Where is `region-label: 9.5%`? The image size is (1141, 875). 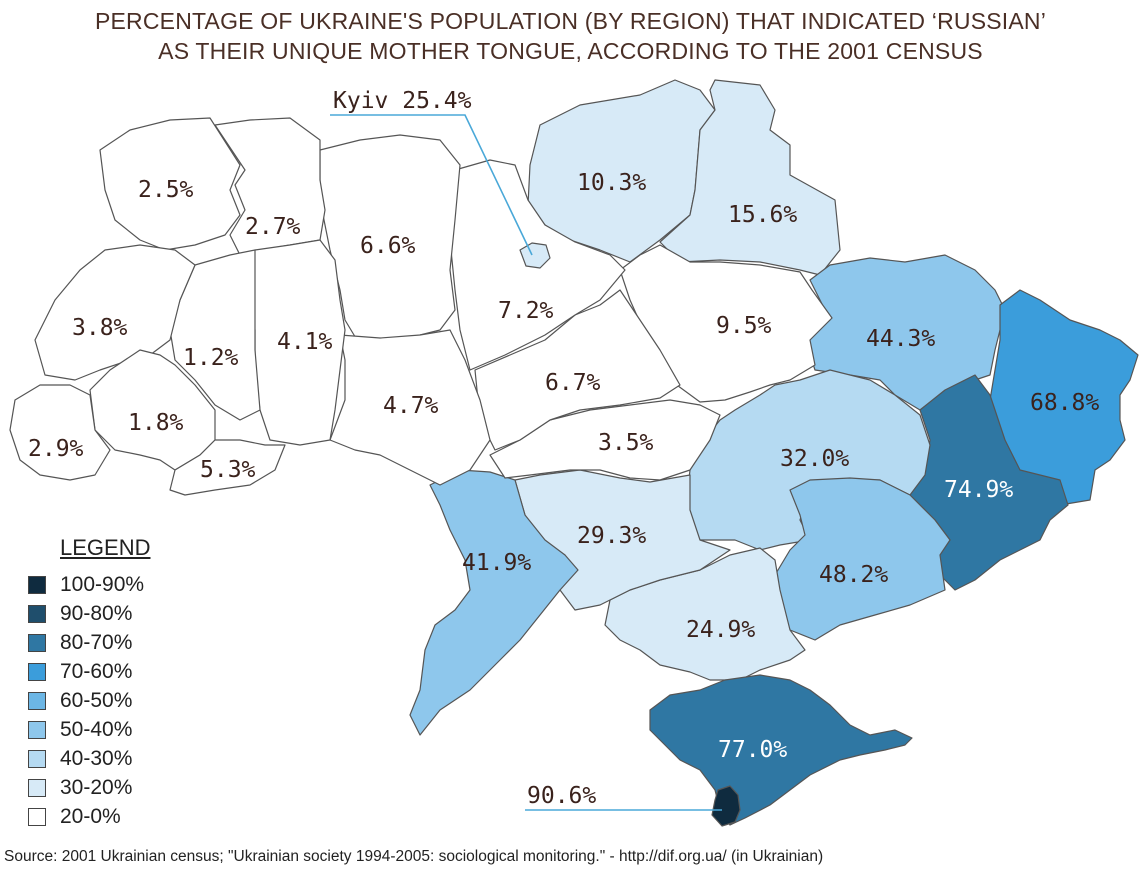 region-label: 9.5% is located at coordinates (744, 326).